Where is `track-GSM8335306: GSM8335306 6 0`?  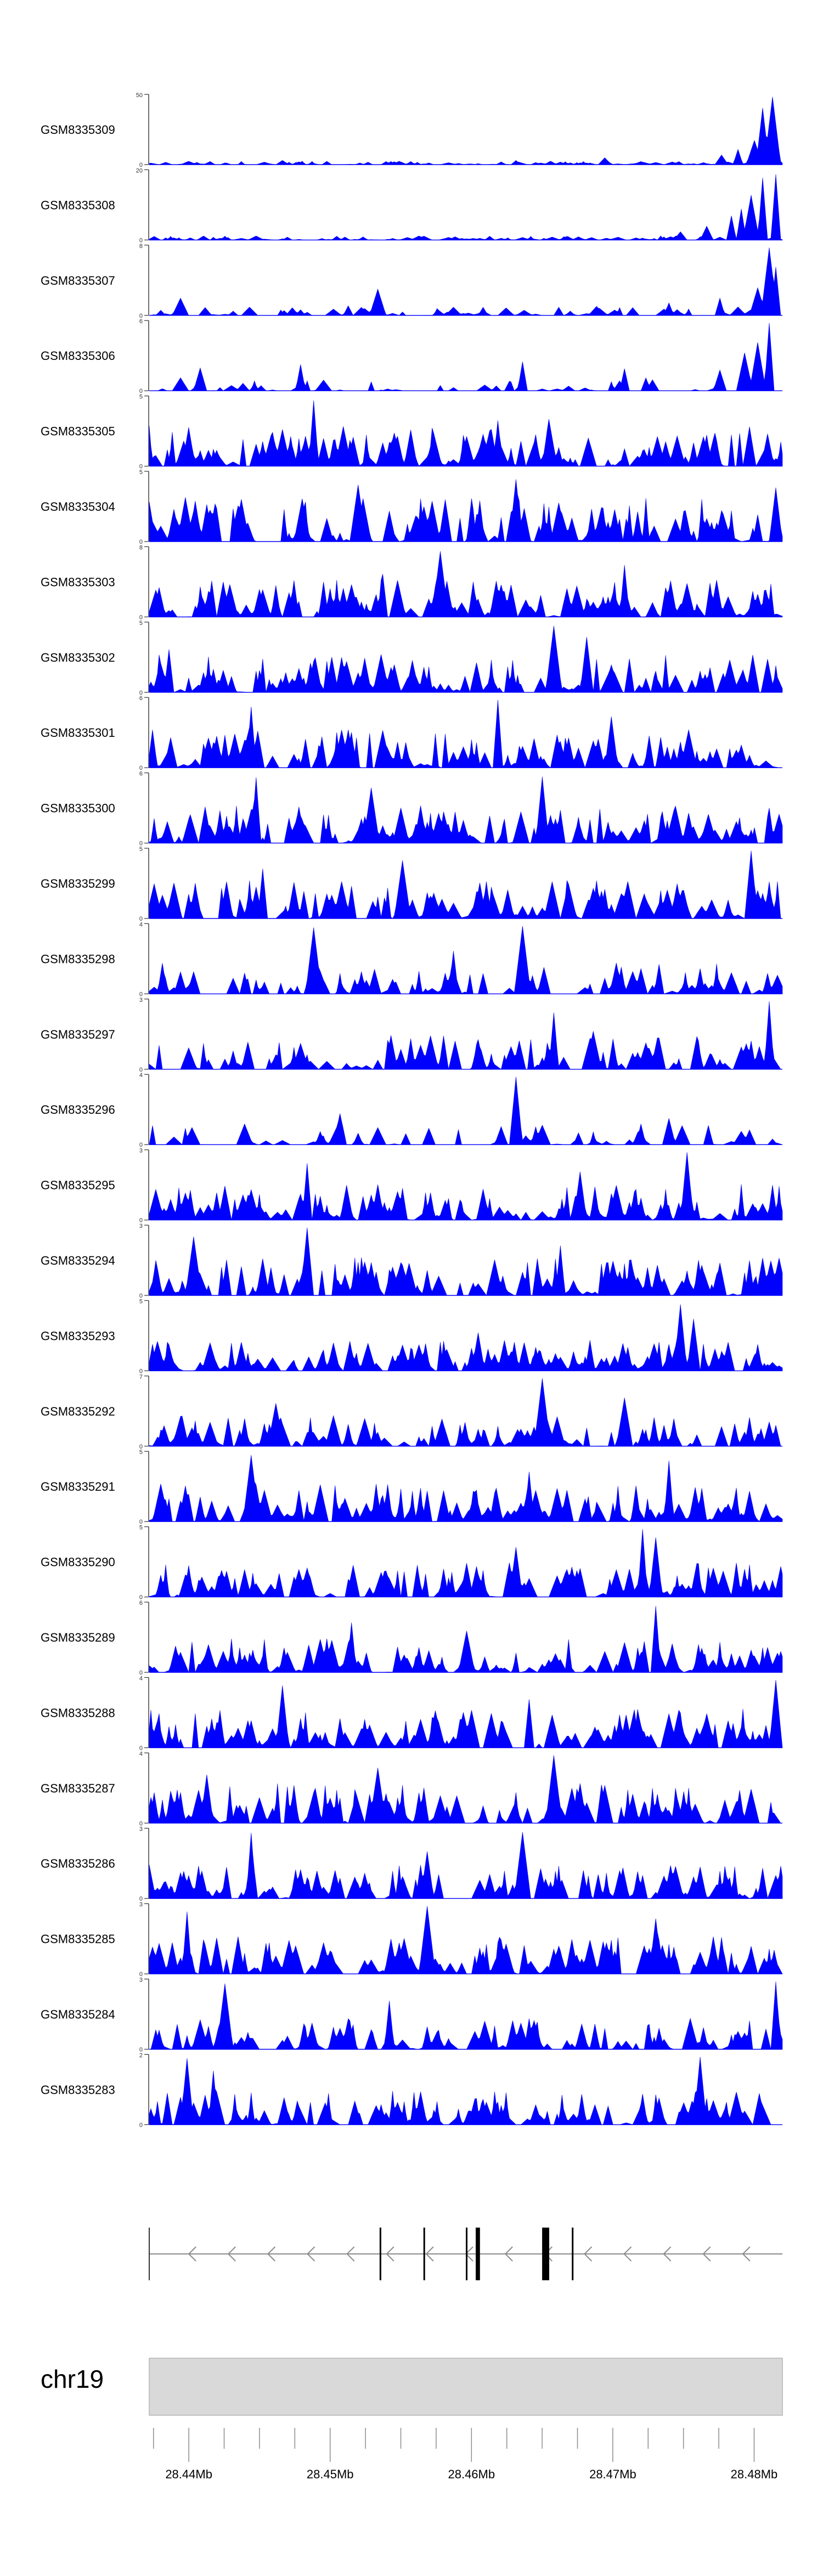 track-GSM8335306: GSM8335306 6 0 is located at coordinates (411, 356).